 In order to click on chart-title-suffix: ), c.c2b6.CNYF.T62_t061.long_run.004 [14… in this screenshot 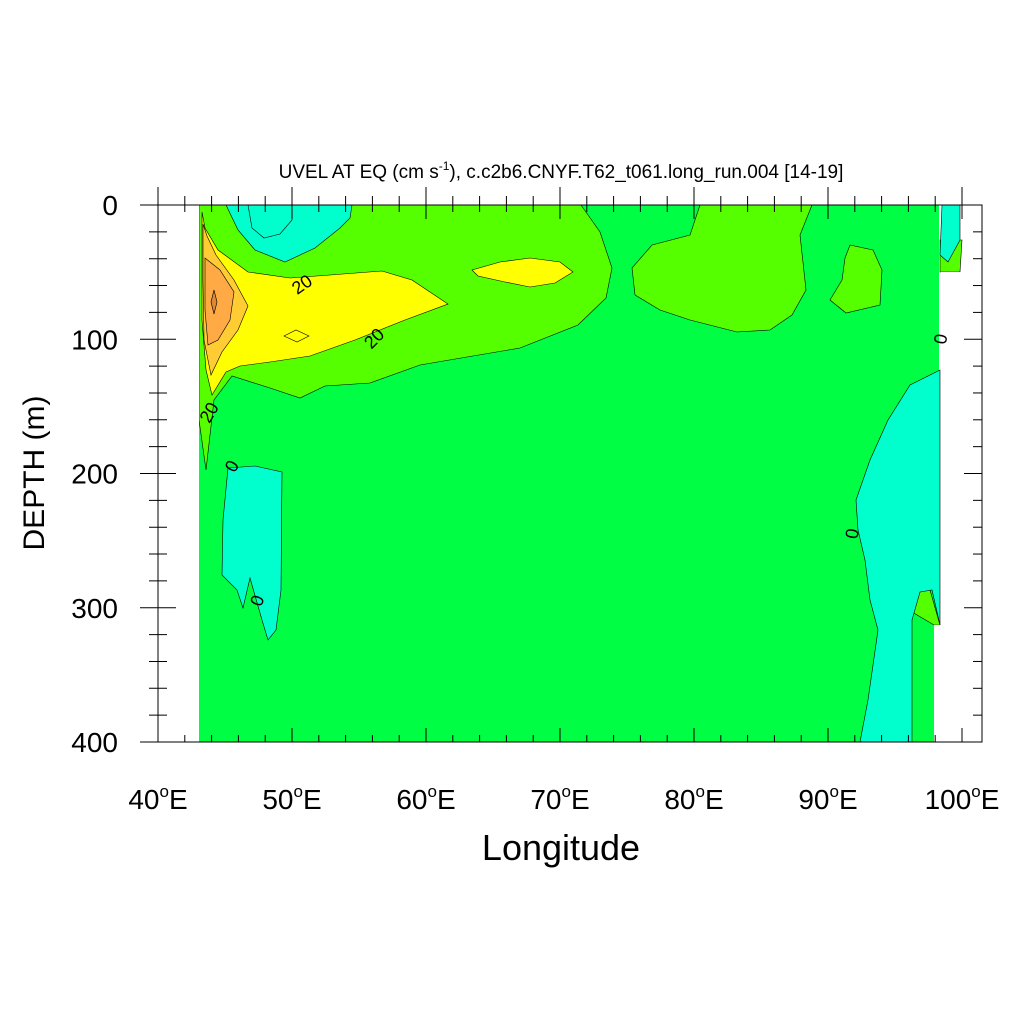, I will do `click(646, 172)`.